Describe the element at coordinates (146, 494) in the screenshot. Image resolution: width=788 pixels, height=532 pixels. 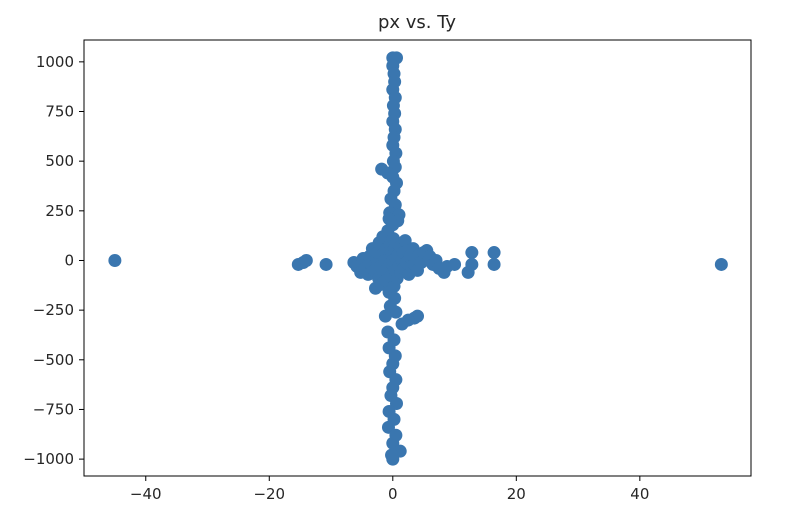
I see `x-tick-label: −40` at that location.